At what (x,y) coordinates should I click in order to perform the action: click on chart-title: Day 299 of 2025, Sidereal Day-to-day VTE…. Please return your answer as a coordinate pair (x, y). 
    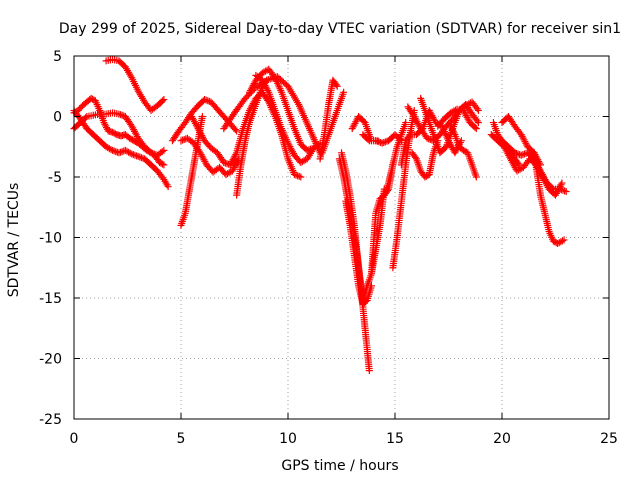
    Looking at the image, I should click on (340, 29).